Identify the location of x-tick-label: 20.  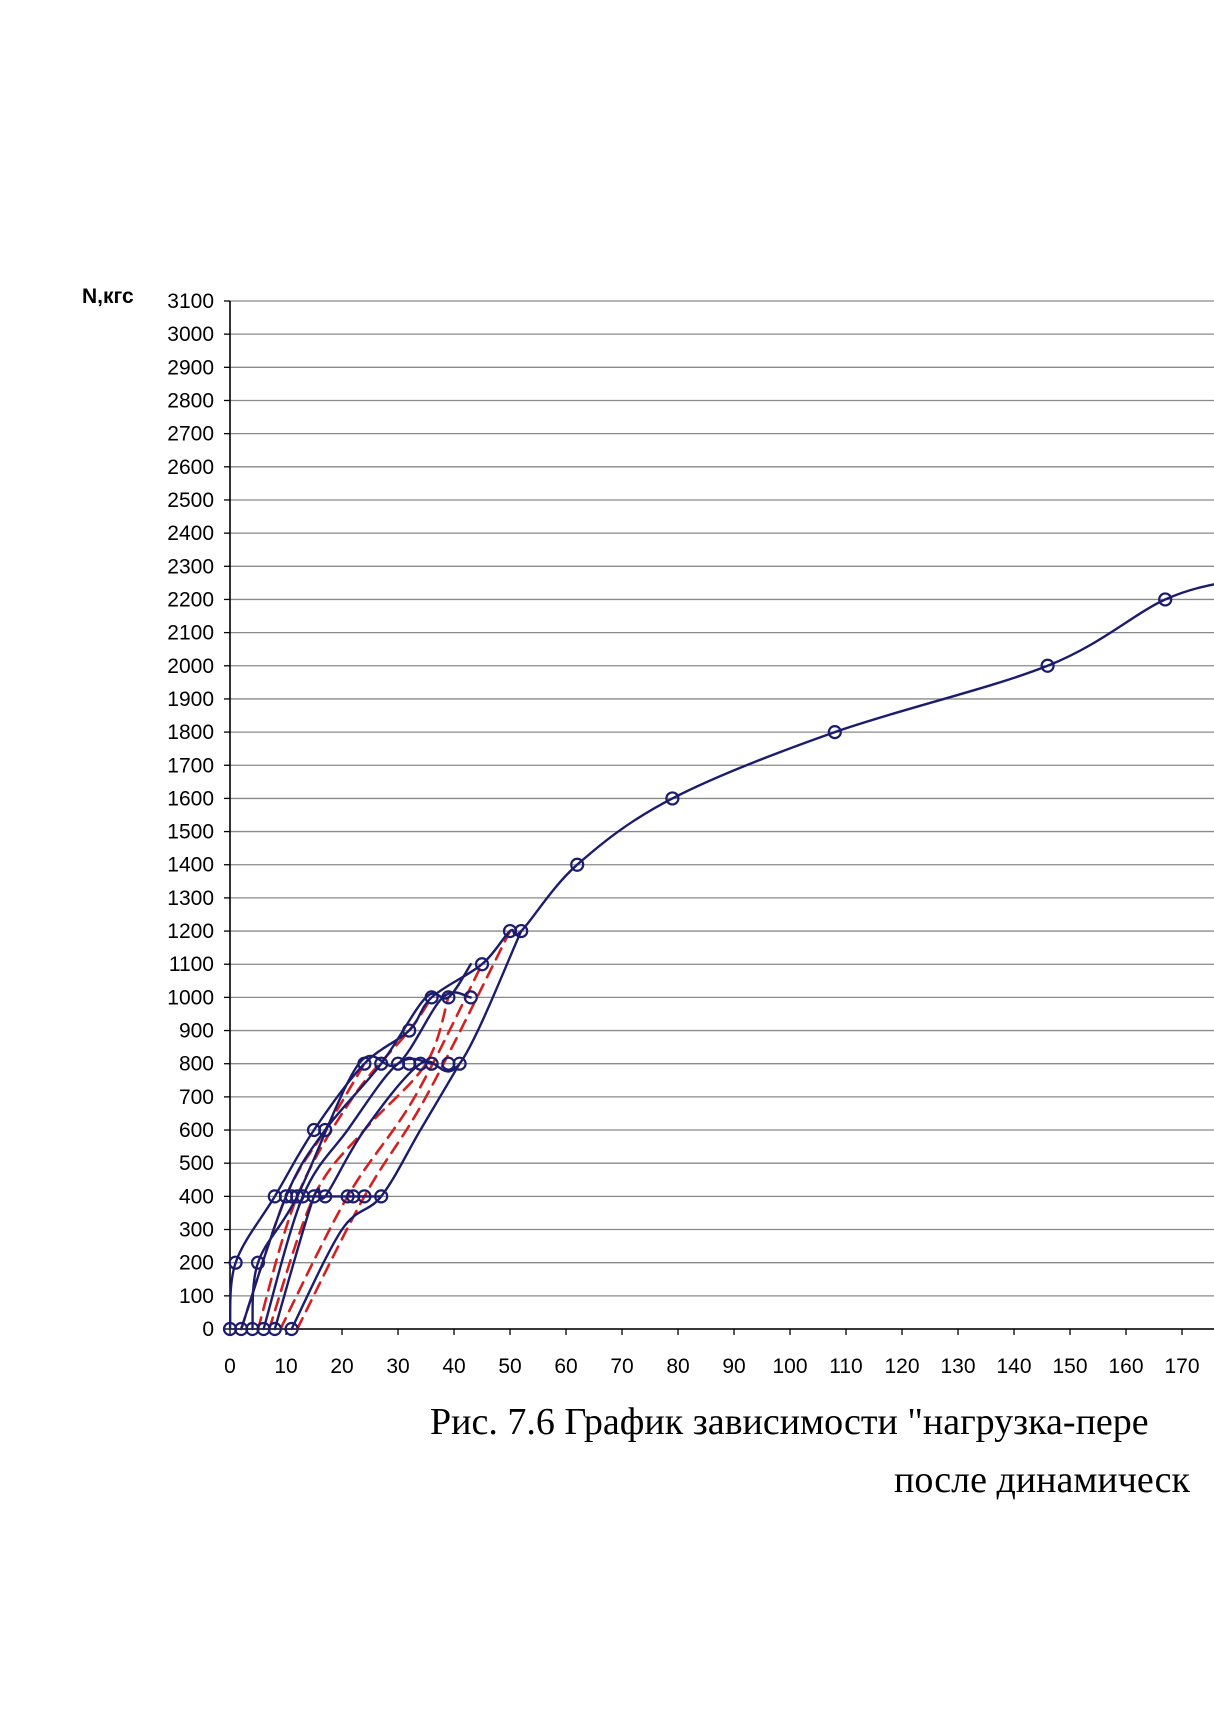
(341, 1366).